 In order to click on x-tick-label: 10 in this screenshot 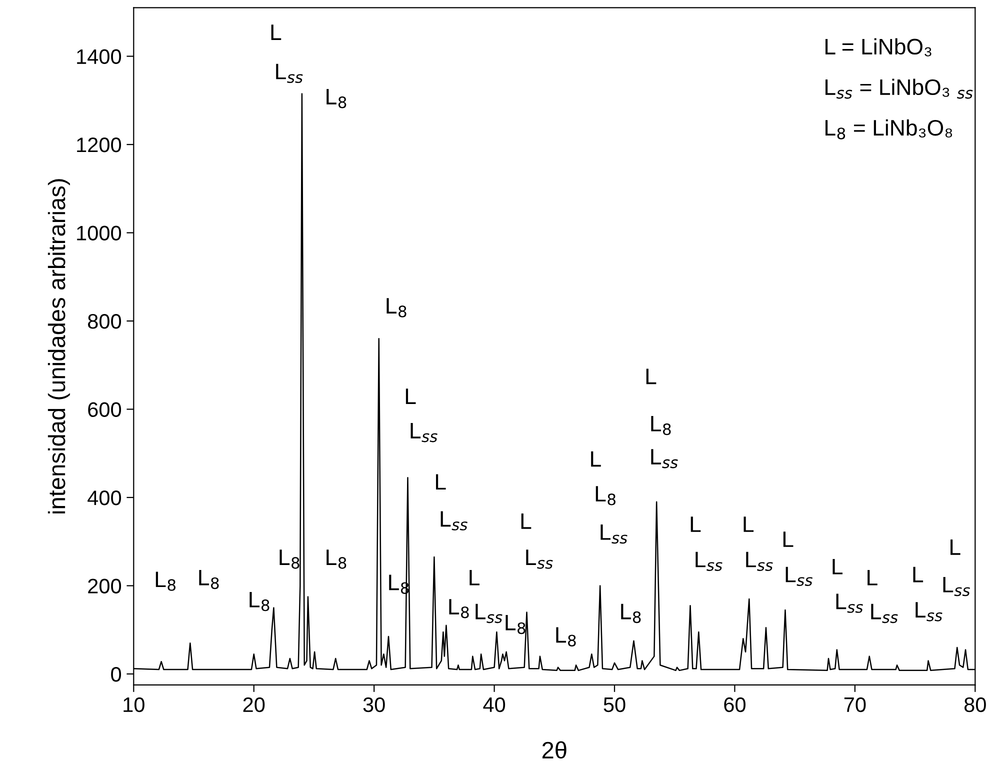, I will do `click(134, 704)`.